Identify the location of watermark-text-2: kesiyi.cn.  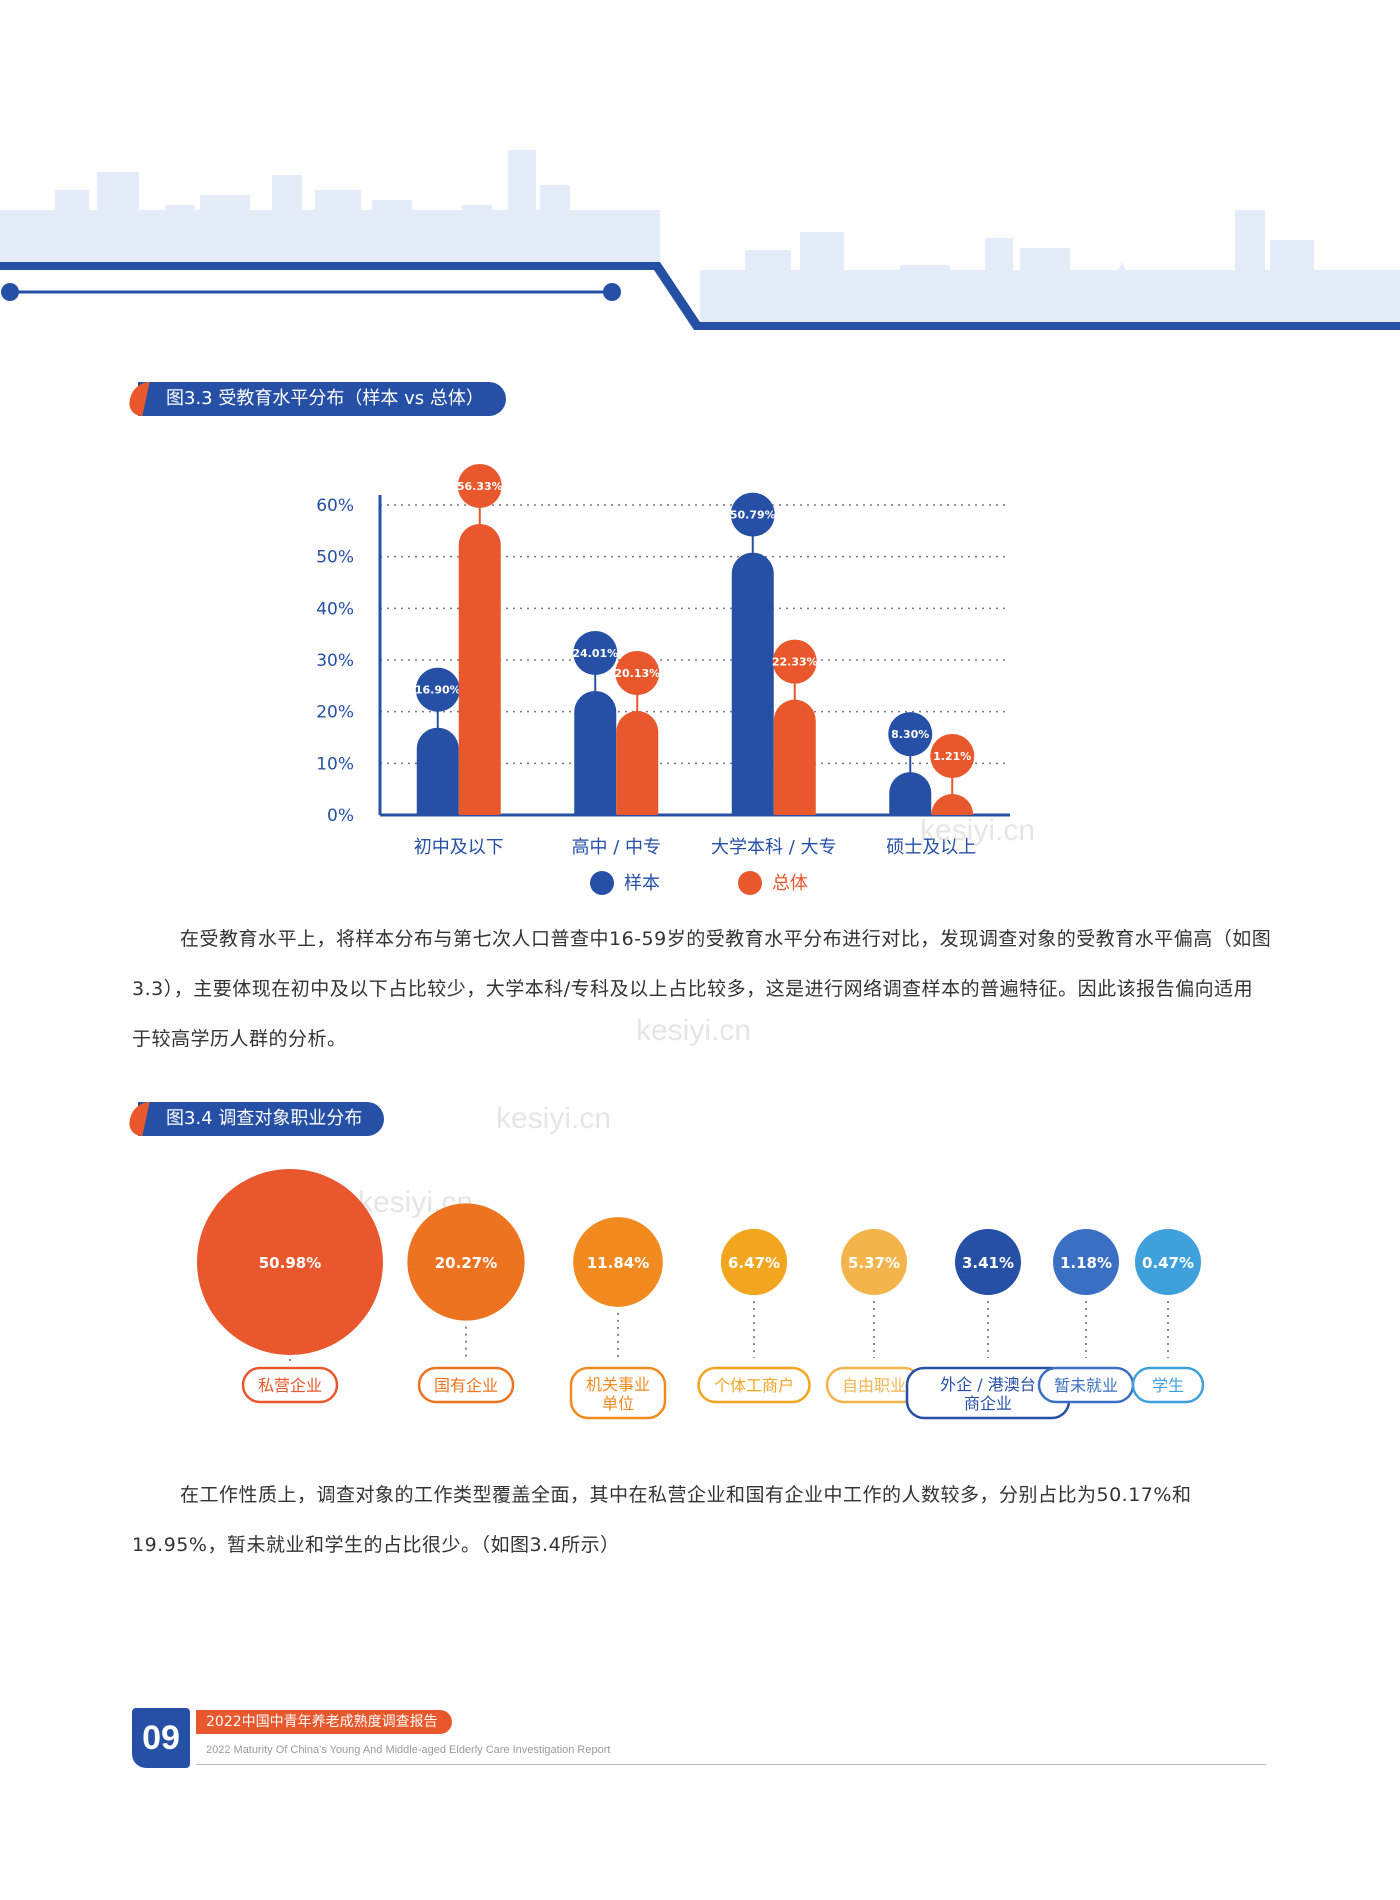
(693, 1030).